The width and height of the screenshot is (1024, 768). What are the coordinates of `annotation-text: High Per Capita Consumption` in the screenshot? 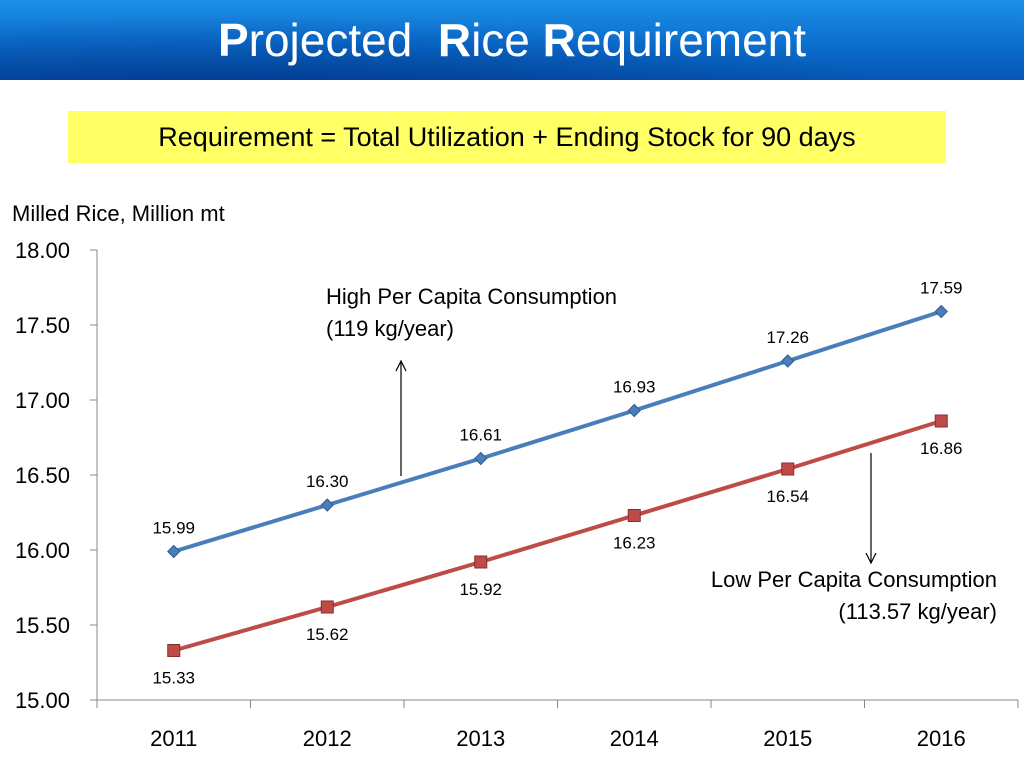 It's located at (471, 296).